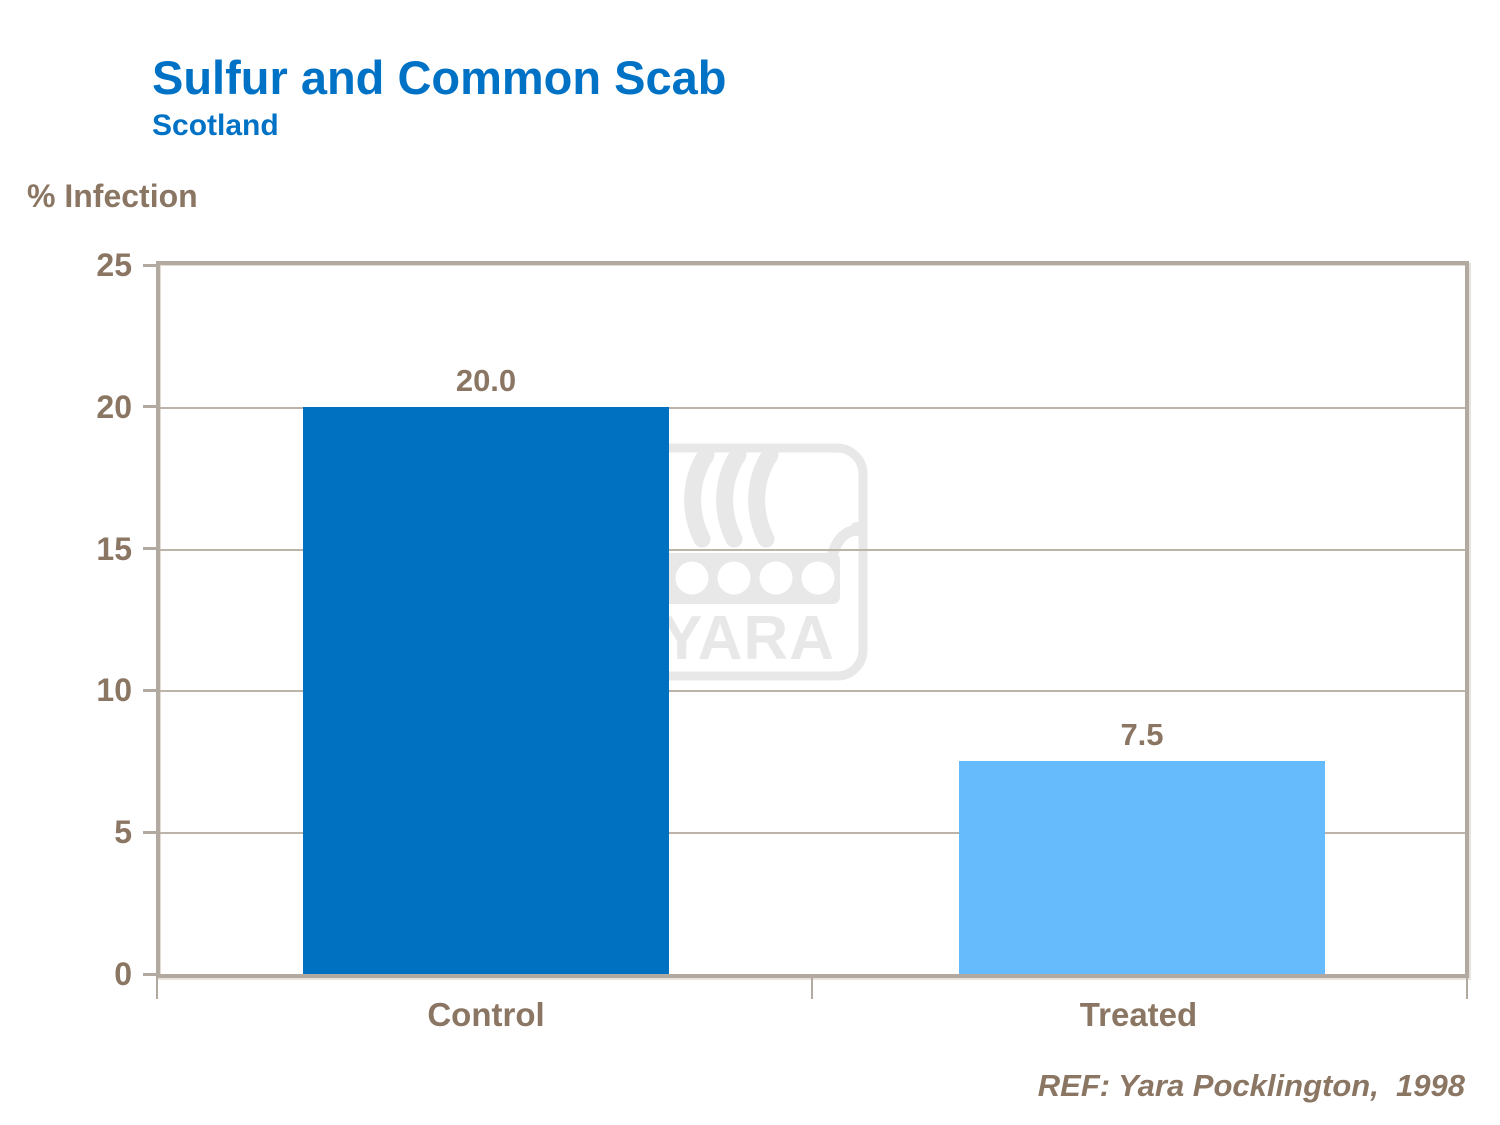  I want to click on x-tick-middle, so click(812, 988).